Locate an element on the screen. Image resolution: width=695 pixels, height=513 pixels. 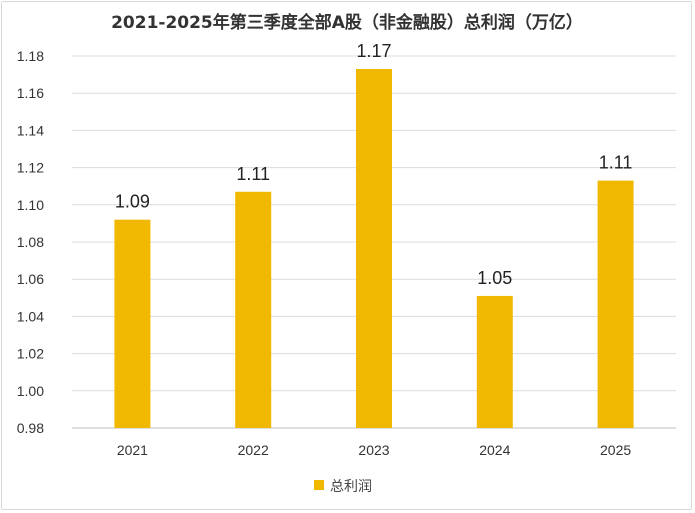
legend: 总利润 is located at coordinates (343, 487).